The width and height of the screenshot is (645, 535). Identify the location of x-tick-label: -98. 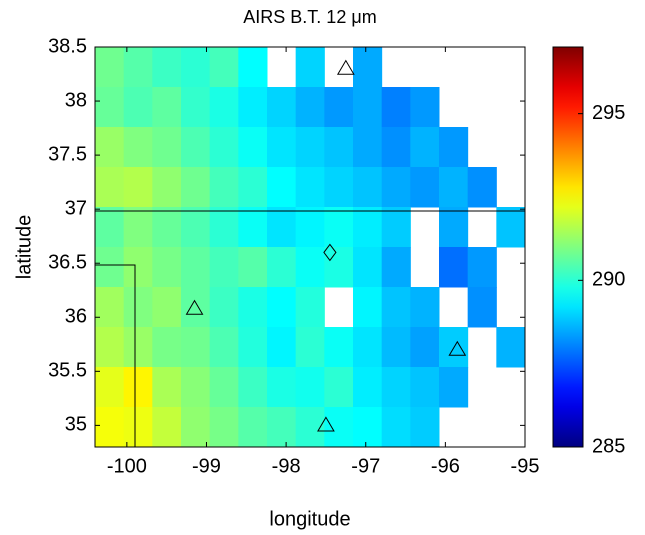
(286, 466).